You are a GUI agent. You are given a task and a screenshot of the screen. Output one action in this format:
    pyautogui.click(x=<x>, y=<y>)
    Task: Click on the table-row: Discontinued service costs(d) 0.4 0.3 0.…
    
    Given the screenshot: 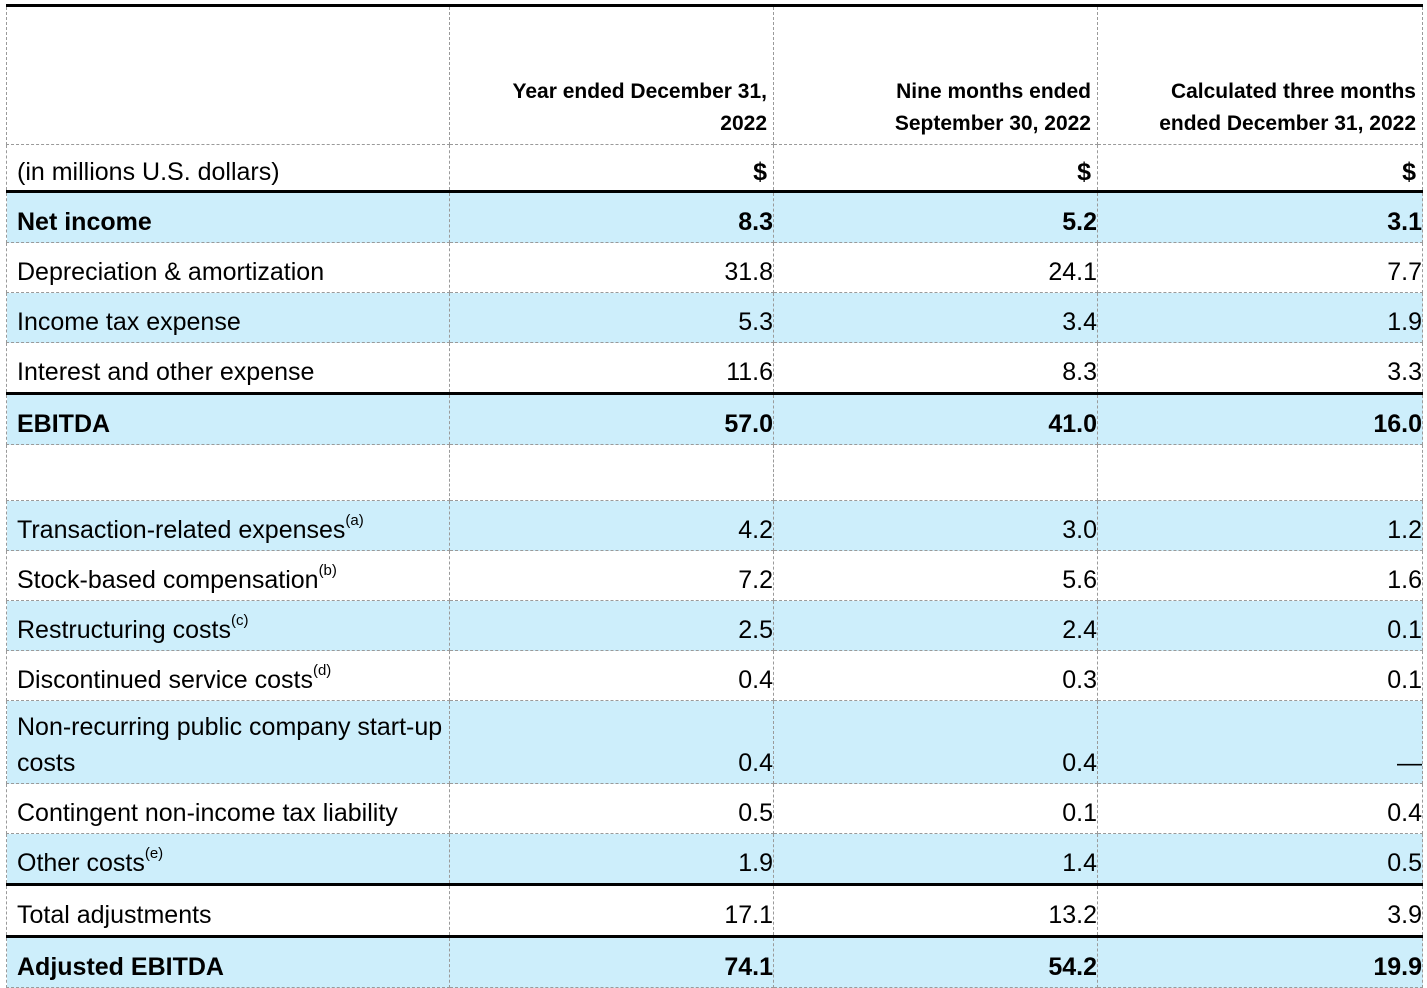 What is the action you would take?
    pyautogui.click(x=714, y=675)
    